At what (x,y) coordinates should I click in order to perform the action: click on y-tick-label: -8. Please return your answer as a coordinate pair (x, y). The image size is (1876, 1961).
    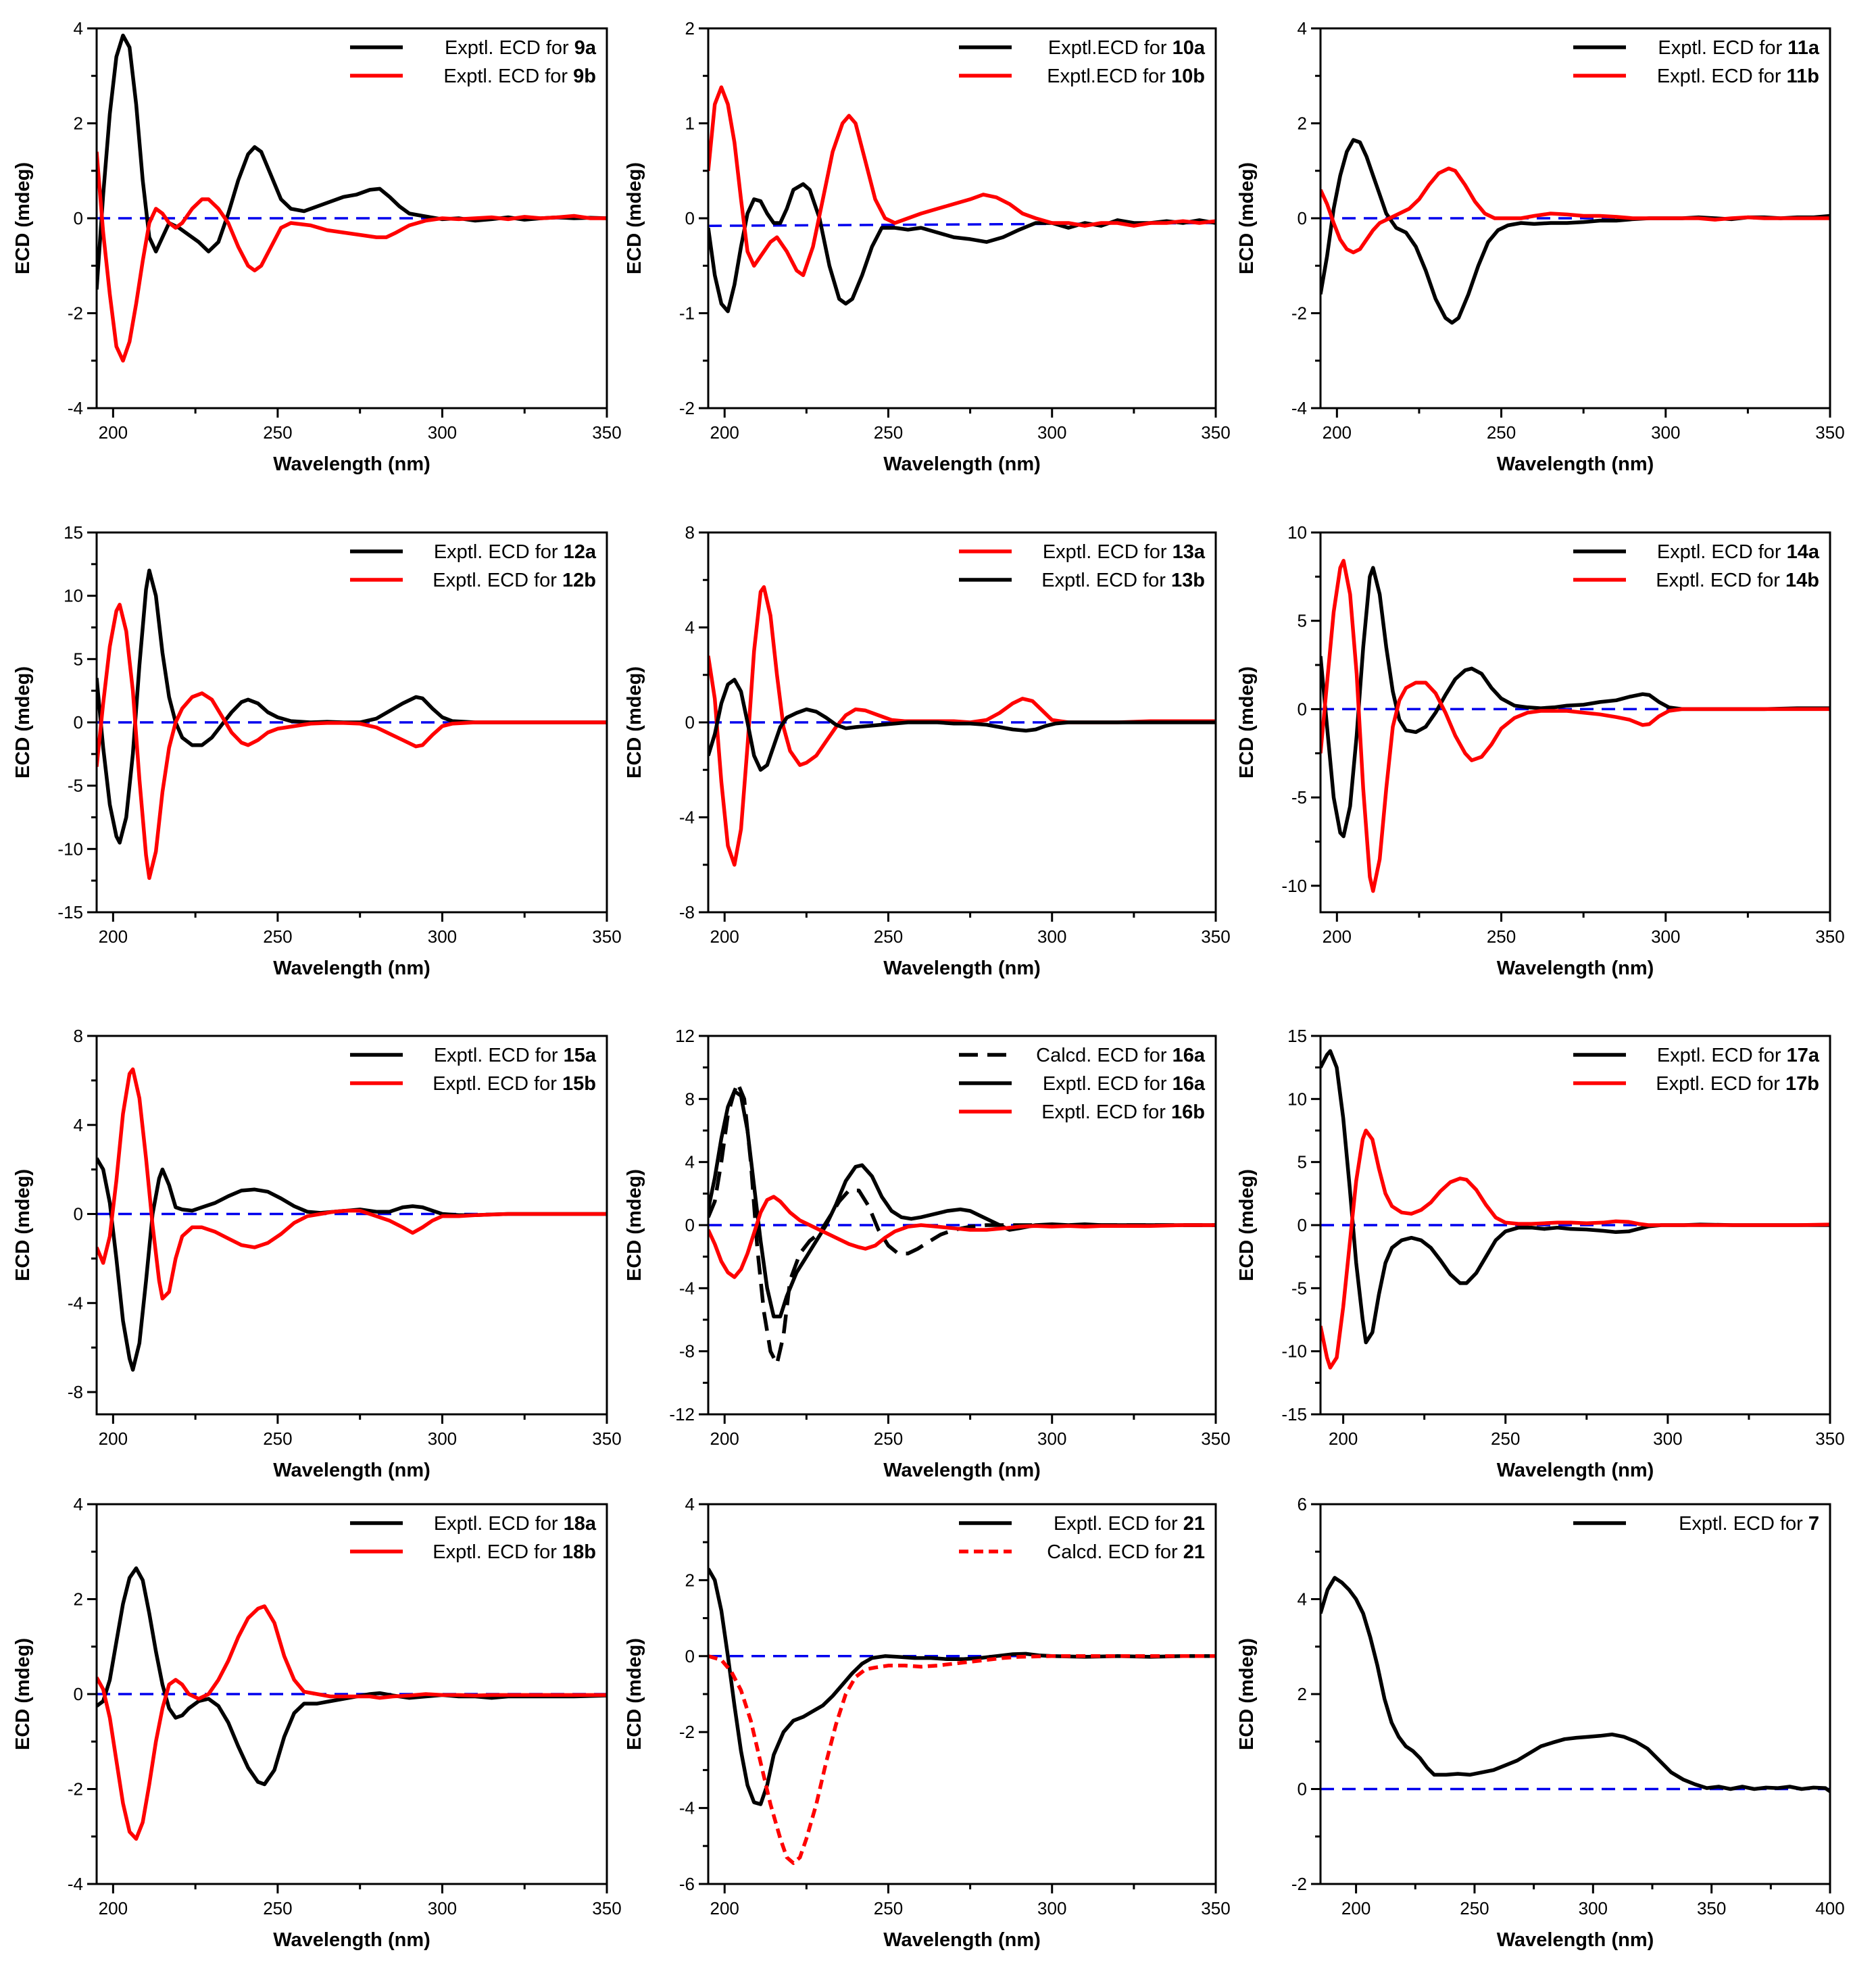
    Looking at the image, I should click on (687, 1351).